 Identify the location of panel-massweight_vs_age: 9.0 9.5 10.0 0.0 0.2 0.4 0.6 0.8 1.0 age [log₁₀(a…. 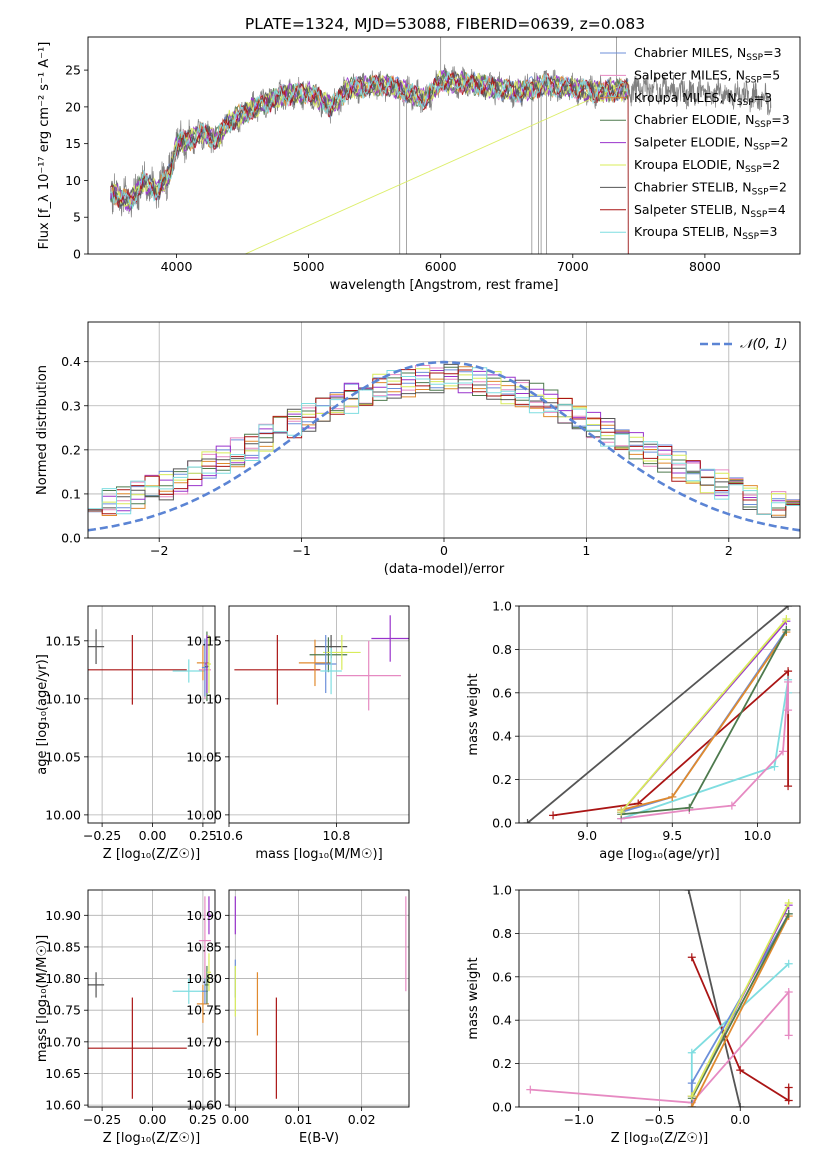
(633, 730).